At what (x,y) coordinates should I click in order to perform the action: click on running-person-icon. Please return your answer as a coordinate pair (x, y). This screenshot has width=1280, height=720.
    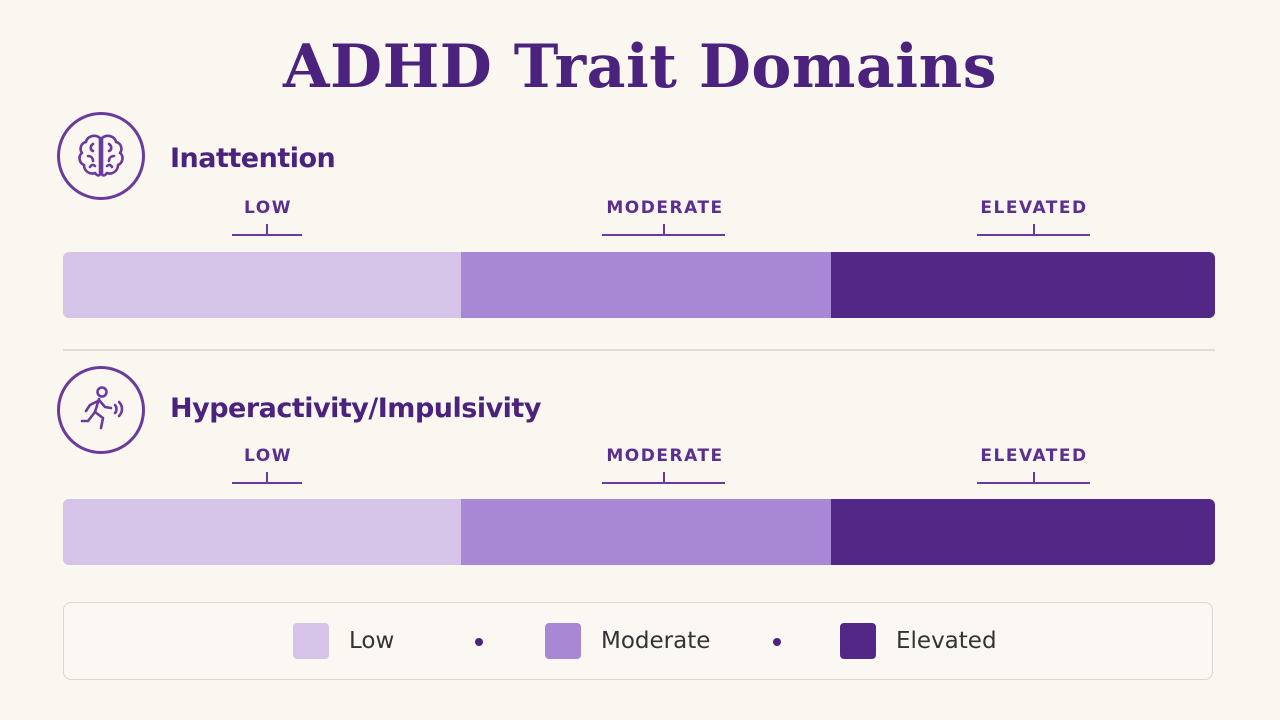
    Looking at the image, I should click on (101, 410).